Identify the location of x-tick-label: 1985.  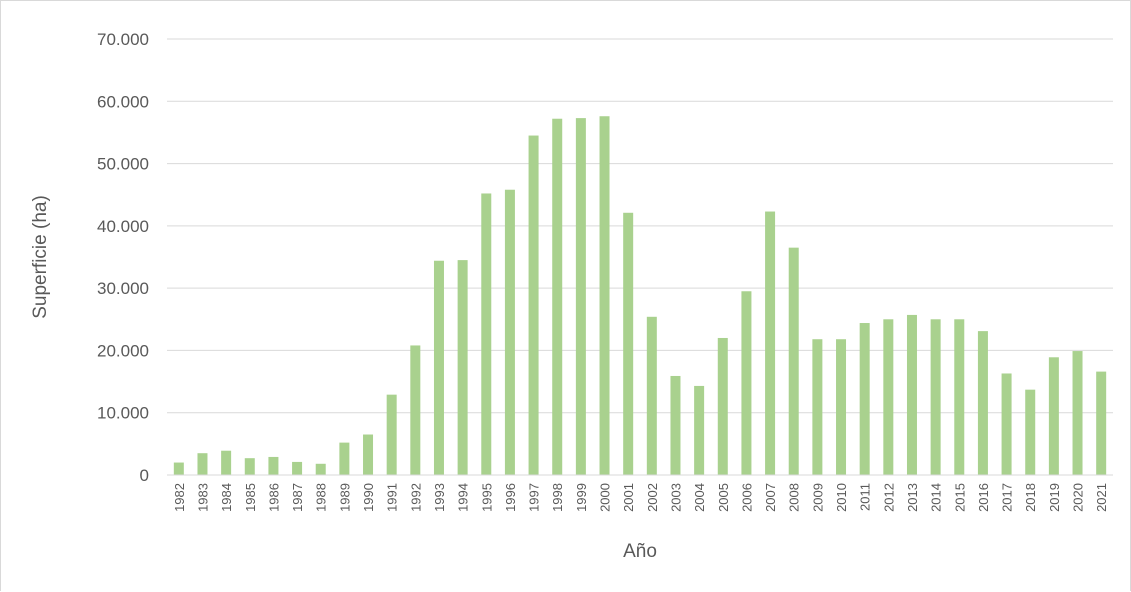
(250, 497).